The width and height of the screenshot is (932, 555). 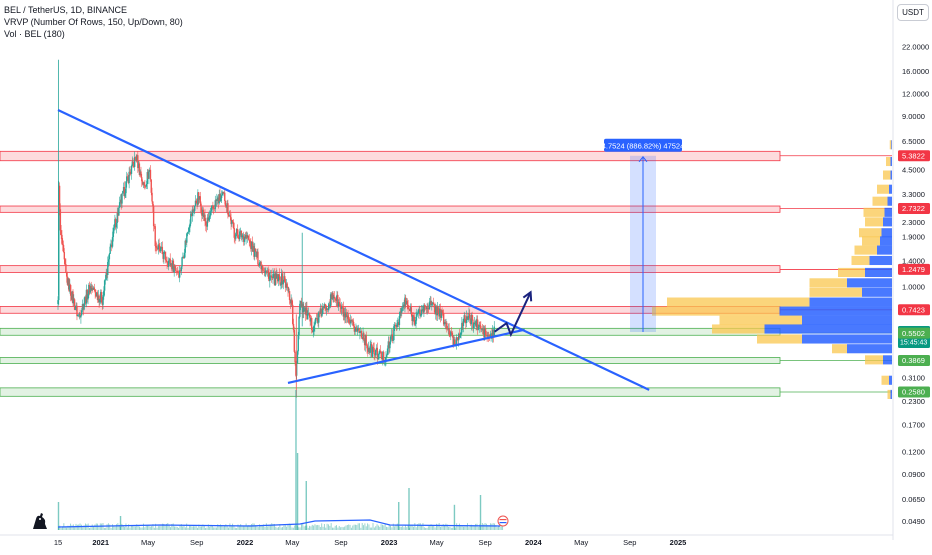 What do you see at coordinates (915, 93) in the screenshot?
I see `y-tick-label: 12.0000` at bounding box center [915, 93].